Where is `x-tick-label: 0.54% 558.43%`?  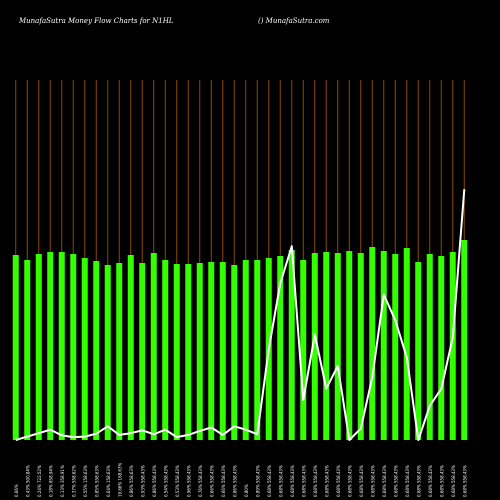 x-tick-label: 0.54% 558.43% is located at coordinates (165, 481).